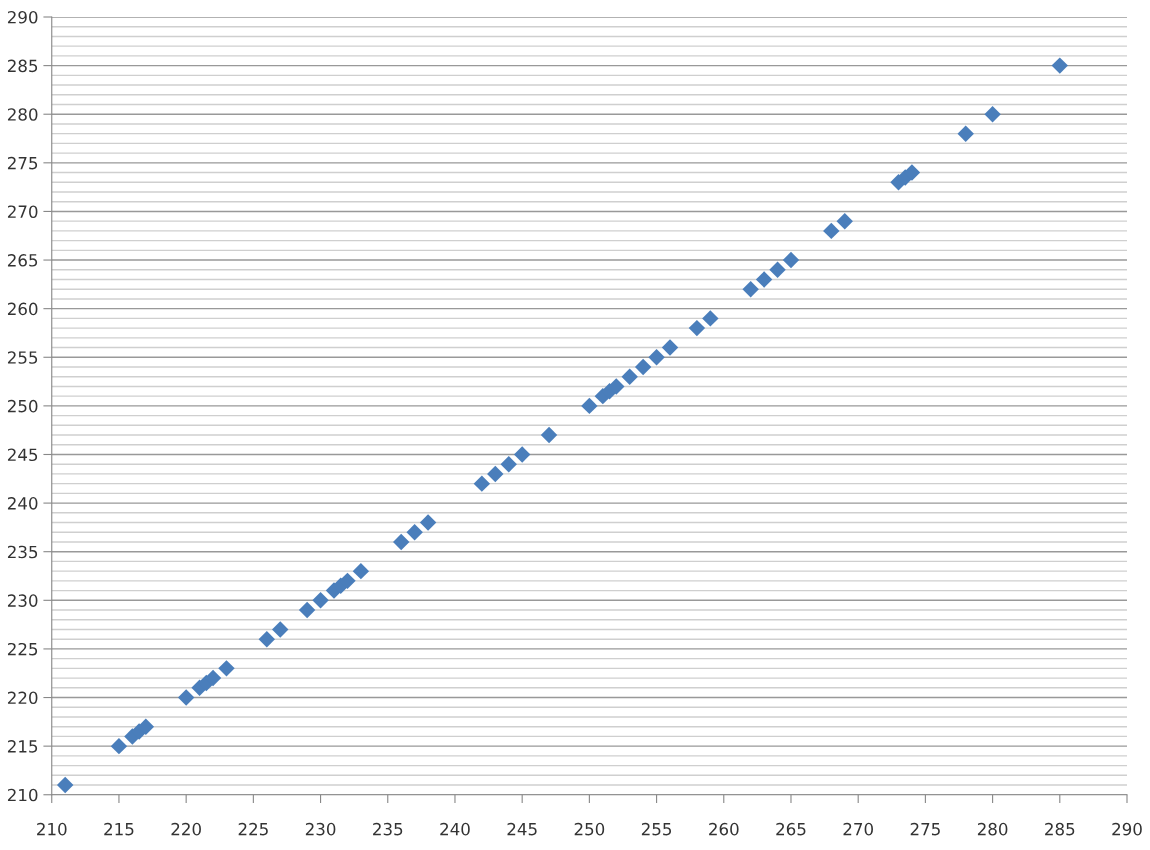 The image size is (1150, 850). What do you see at coordinates (1127, 829) in the screenshot?
I see `x-tick-label: 290` at bounding box center [1127, 829].